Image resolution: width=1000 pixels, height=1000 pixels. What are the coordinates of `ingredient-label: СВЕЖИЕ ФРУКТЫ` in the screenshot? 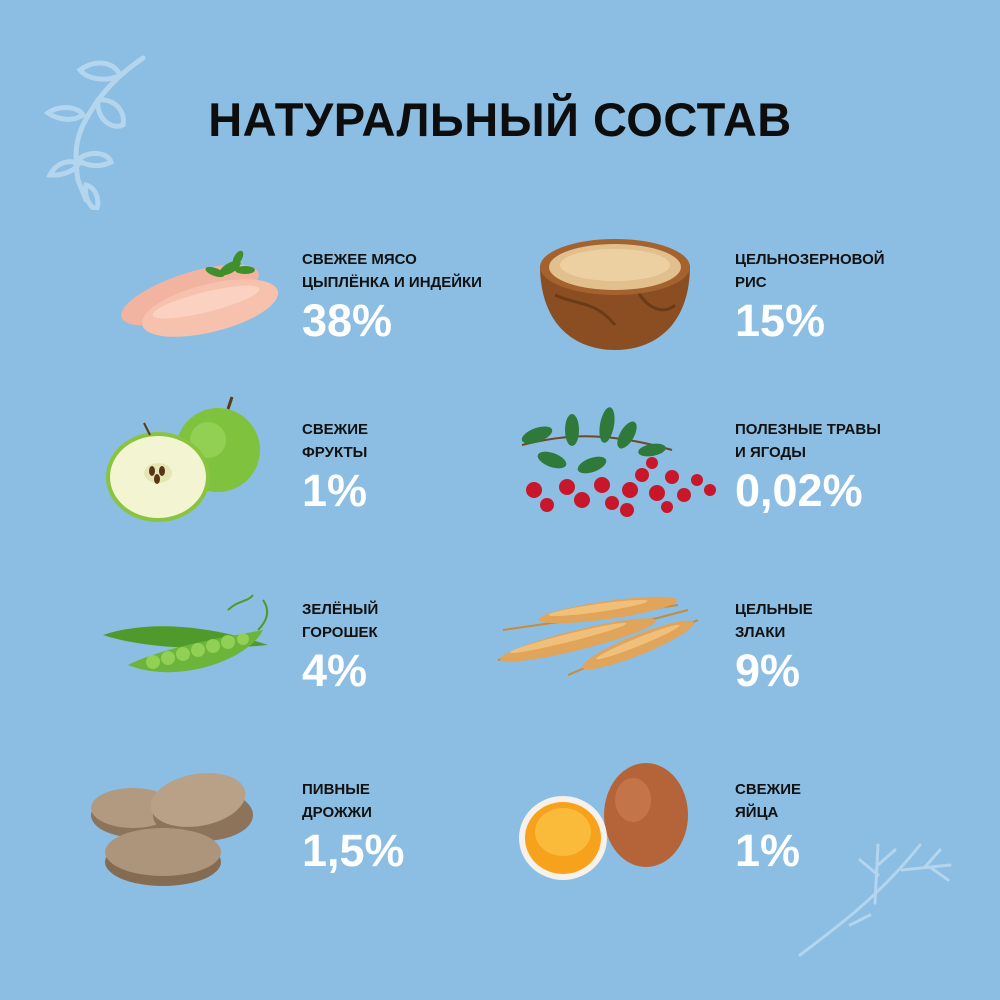 It's located at (335, 441).